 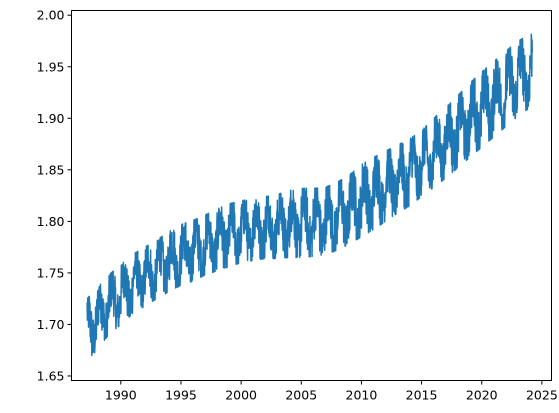 What do you see at coordinates (301, 395) in the screenshot?
I see `x-tick-label: 2005` at bounding box center [301, 395].